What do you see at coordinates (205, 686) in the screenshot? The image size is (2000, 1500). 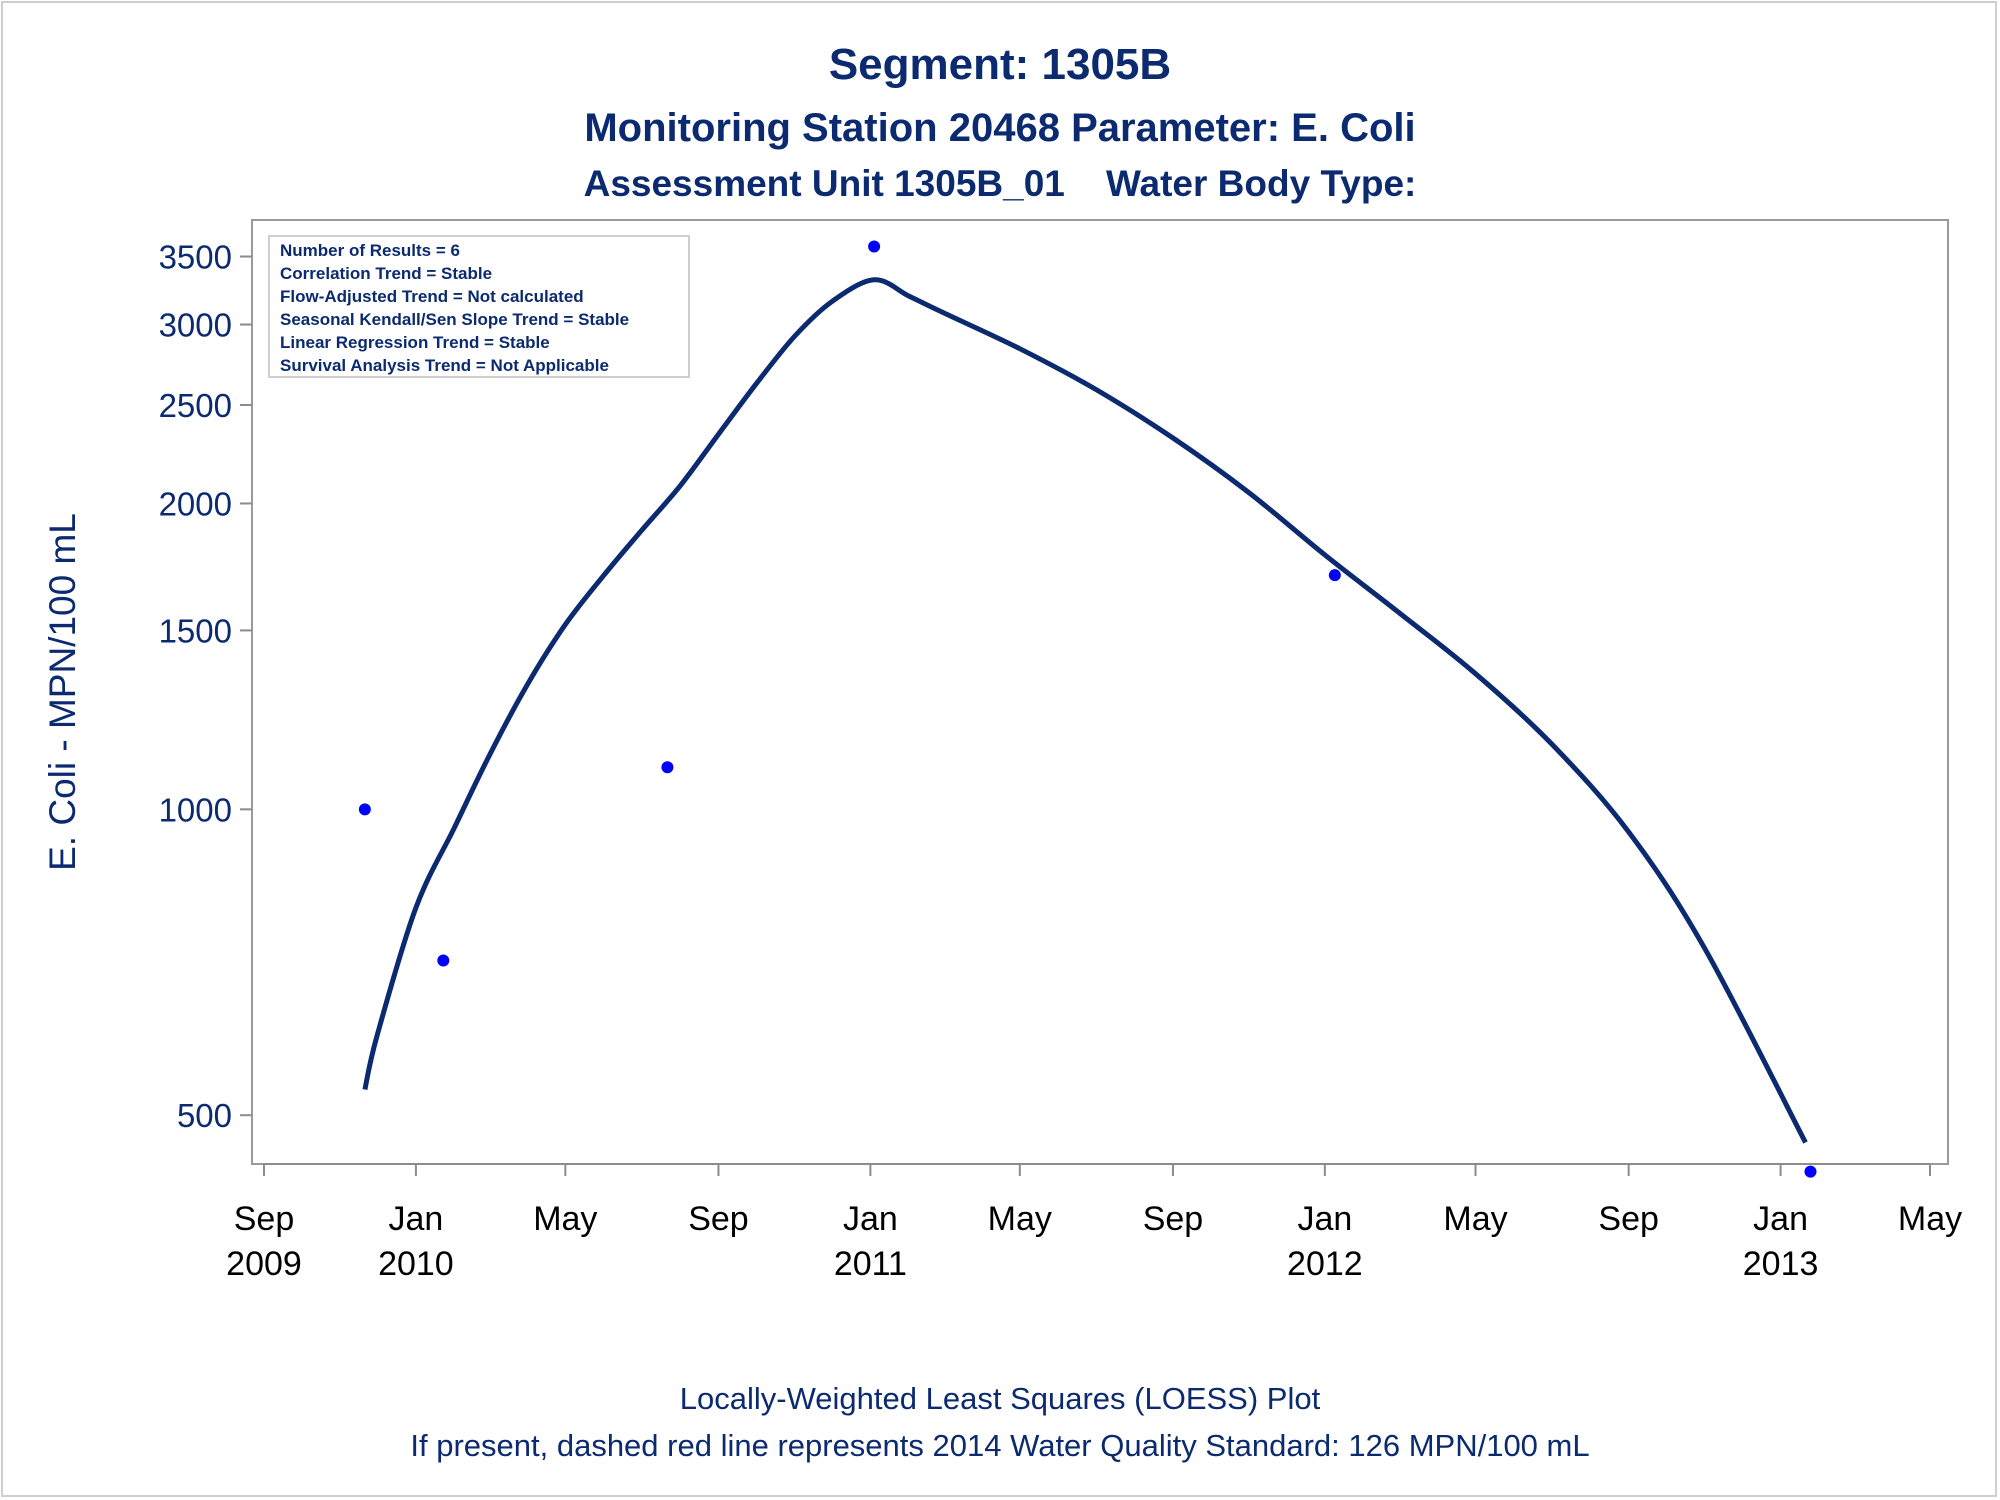 I see `y-axis: 500 1000 1500 2000 2500 3000 3500` at bounding box center [205, 686].